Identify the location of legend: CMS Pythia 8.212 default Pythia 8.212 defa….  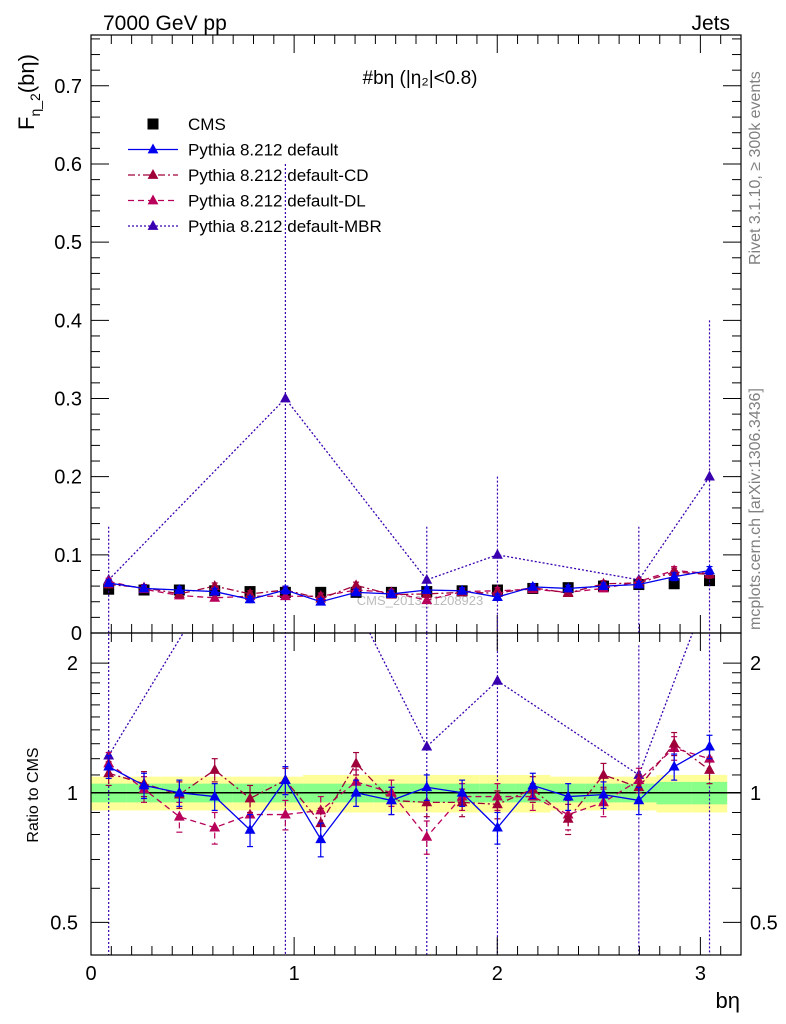
(255, 175).